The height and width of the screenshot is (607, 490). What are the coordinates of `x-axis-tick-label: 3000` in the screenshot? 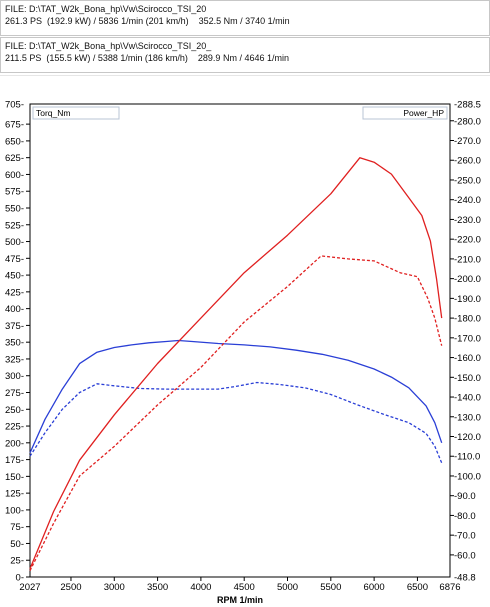 It's located at (114, 587).